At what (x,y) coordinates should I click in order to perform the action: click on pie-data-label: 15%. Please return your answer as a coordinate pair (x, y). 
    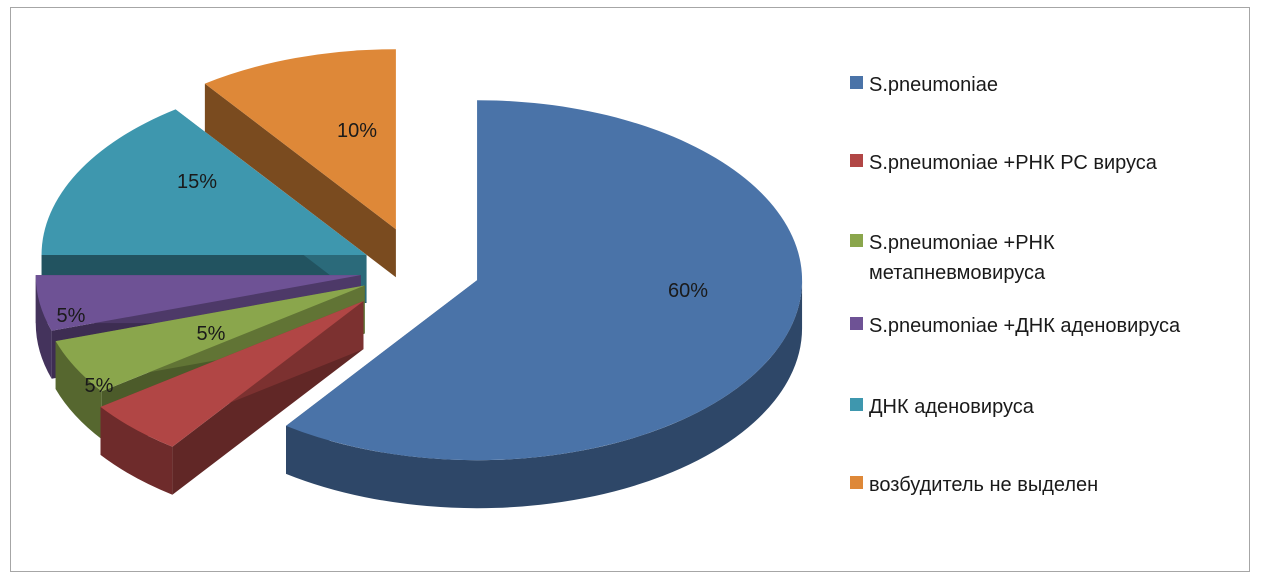
    Looking at the image, I should click on (197, 182).